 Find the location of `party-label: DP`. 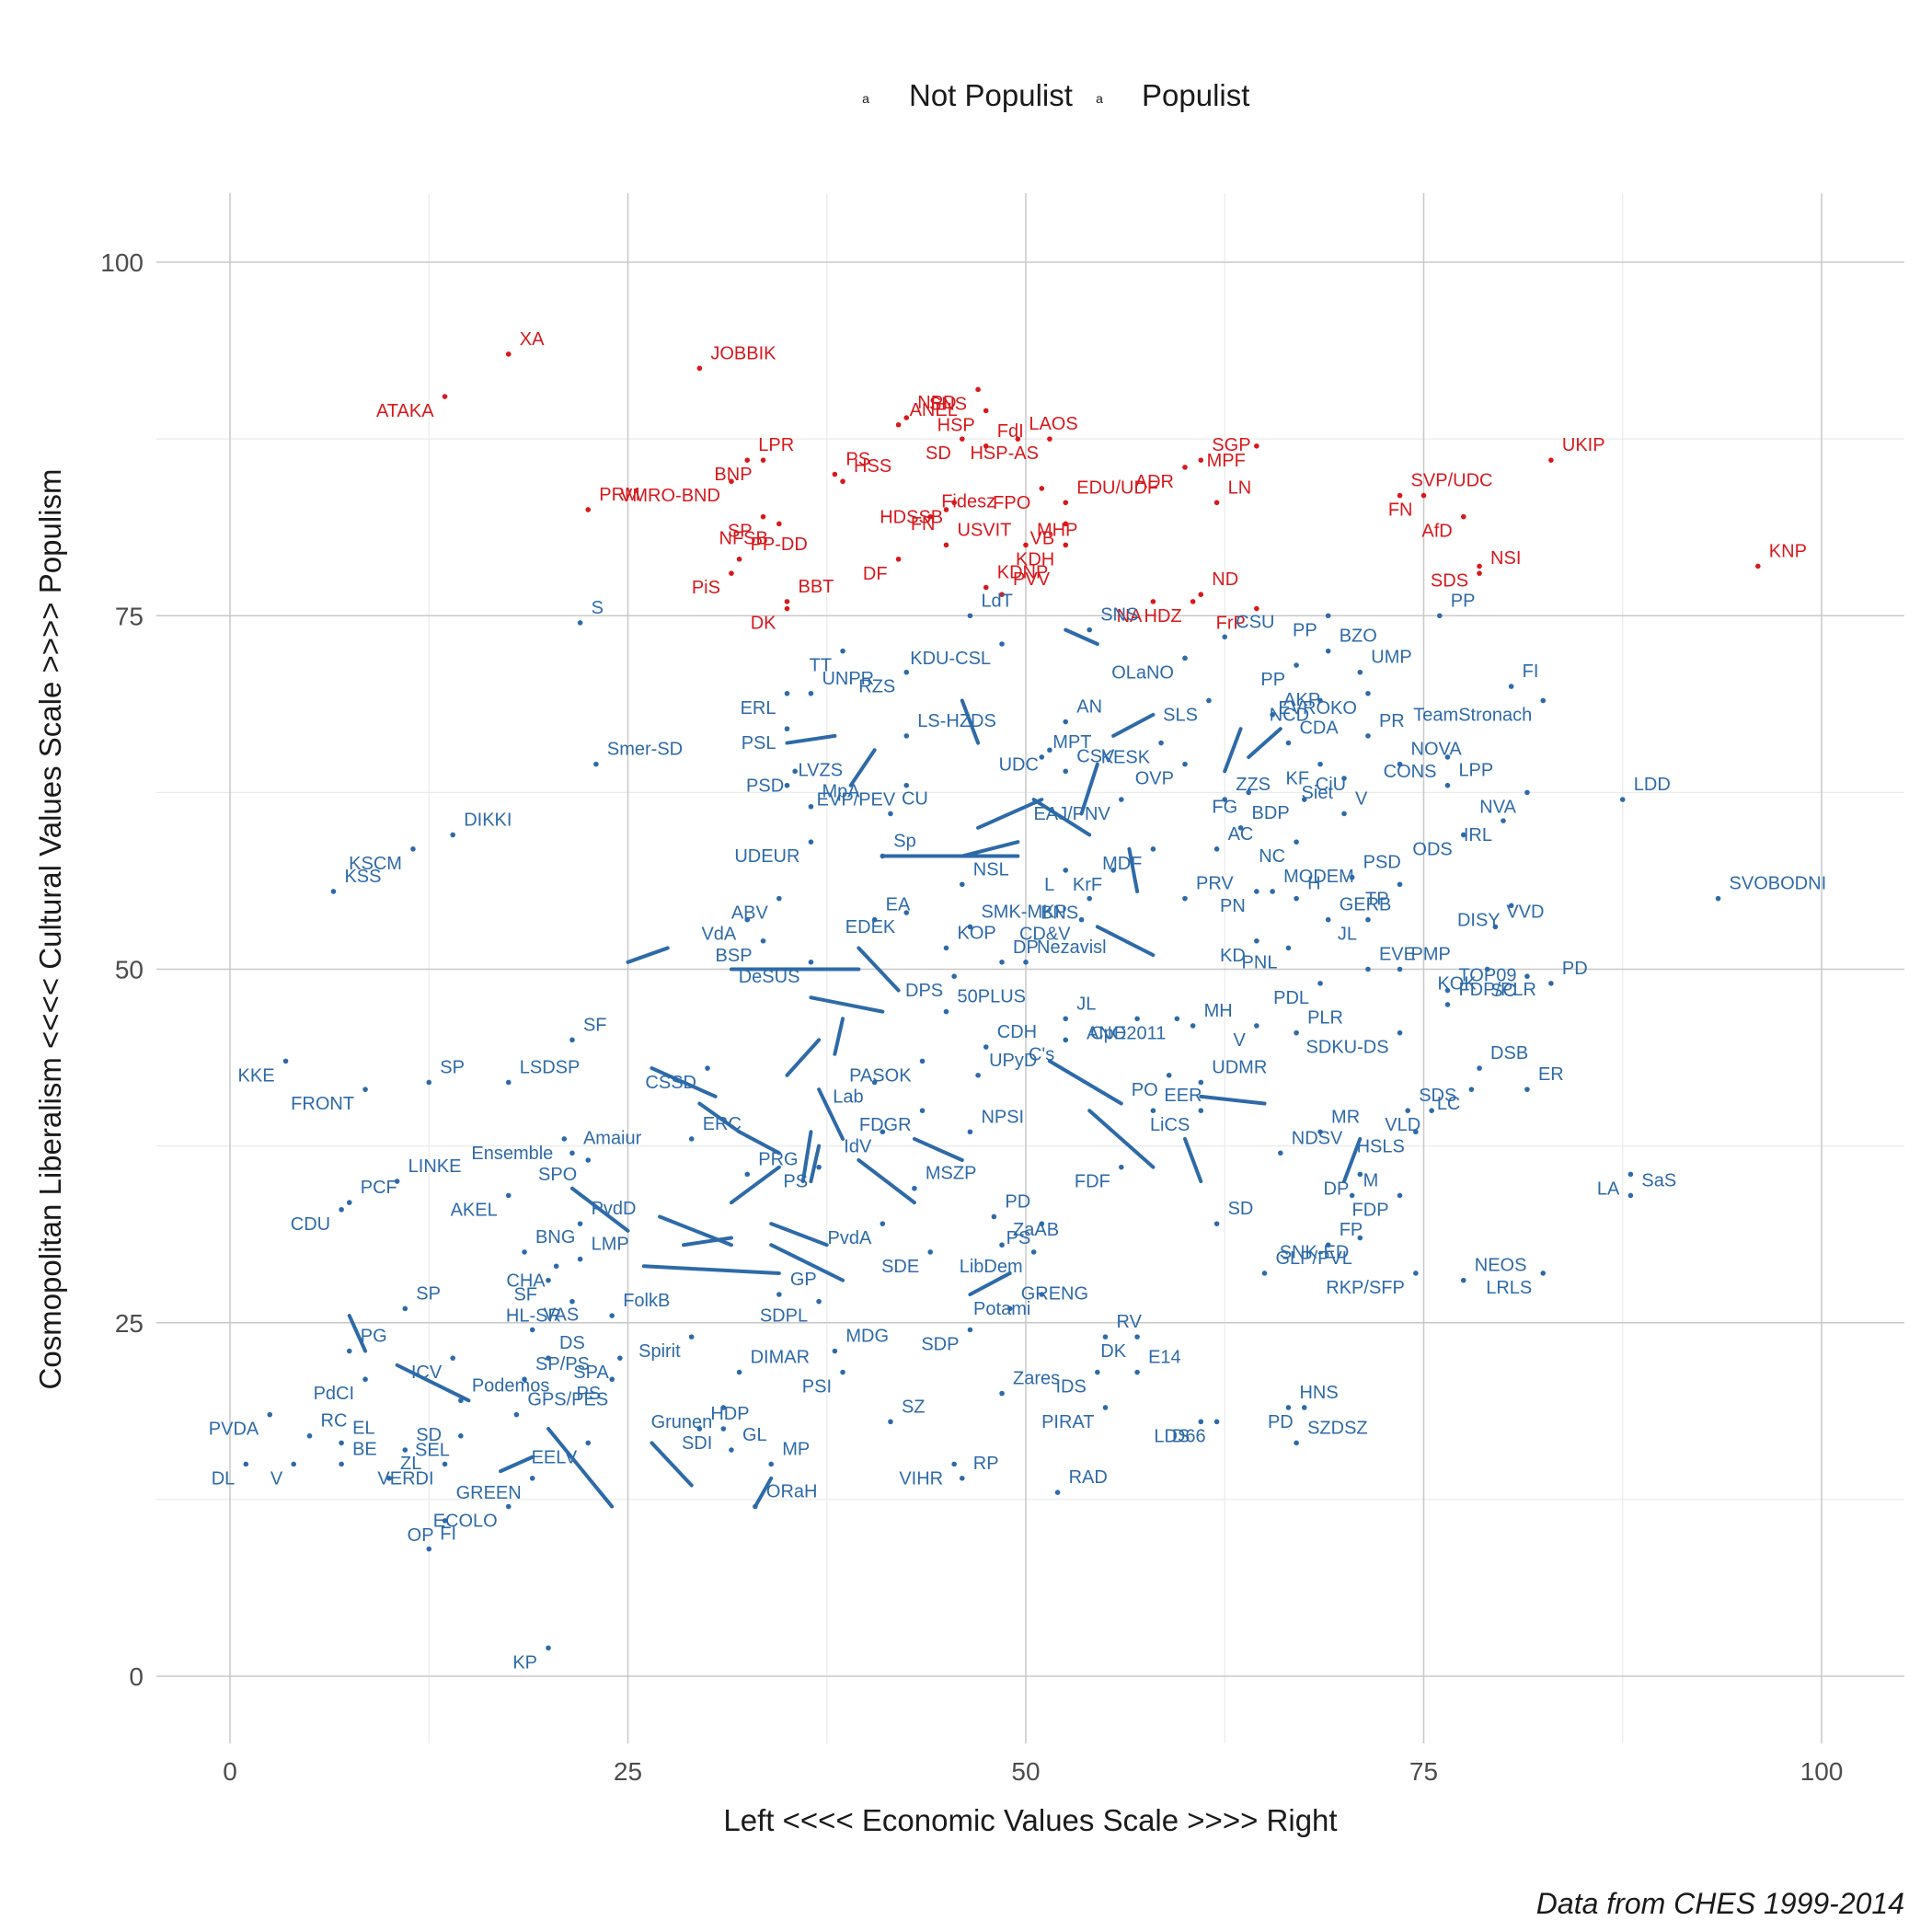

party-label: DP is located at coordinates (1337, 1189).